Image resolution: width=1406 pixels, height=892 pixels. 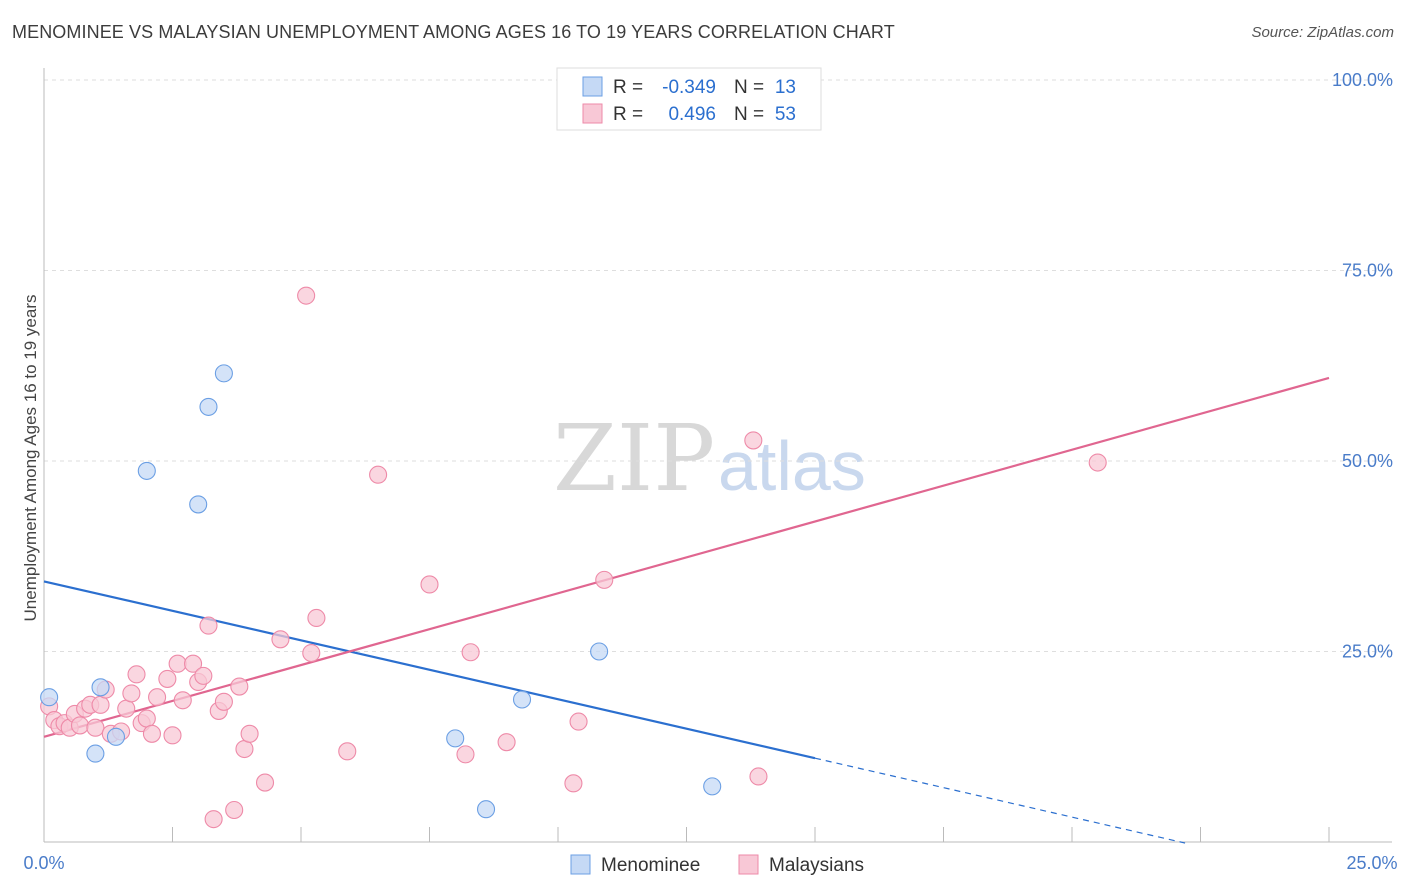 I want to click on stats-n-value-1: 53, so click(x=785, y=114).